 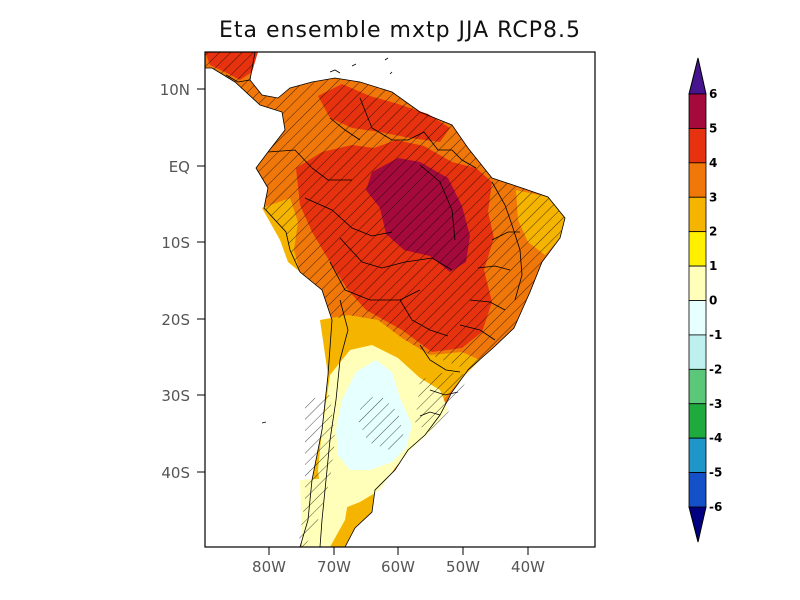 What do you see at coordinates (528, 567) in the screenshot?
I see `lon-label-40w: 40W` at bounding box center [528, 567].